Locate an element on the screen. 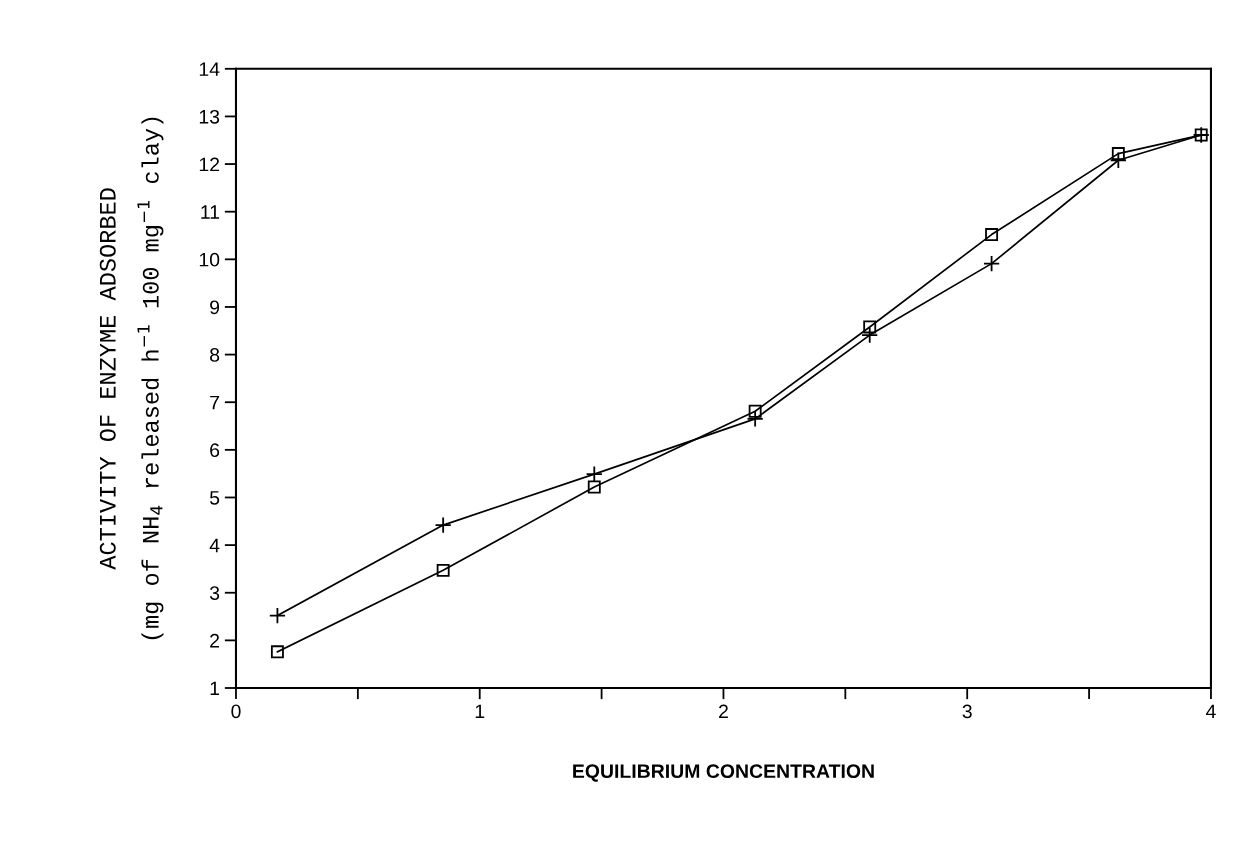  x-tick-label: 0 is located at coordinates (236, 711).